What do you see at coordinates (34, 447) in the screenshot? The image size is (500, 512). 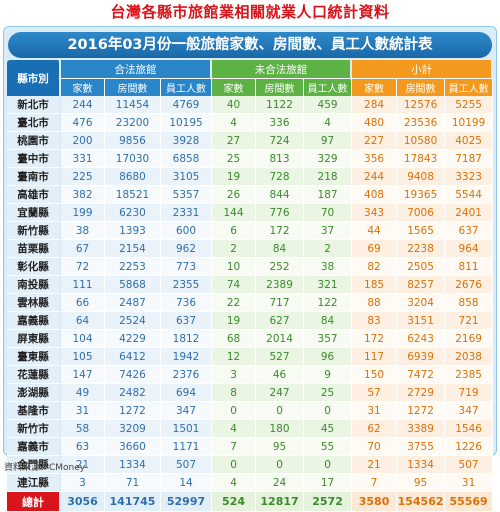 I see `county-name-cell: 嘉義市` at bounding box center [34, 447].